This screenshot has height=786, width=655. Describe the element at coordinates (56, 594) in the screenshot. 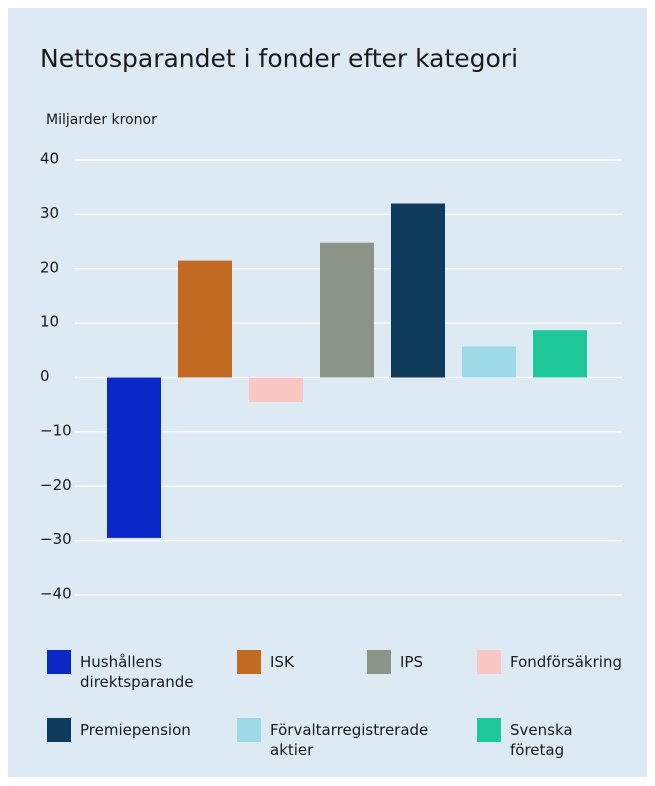

I see `y-tick-label: −40` at that location.